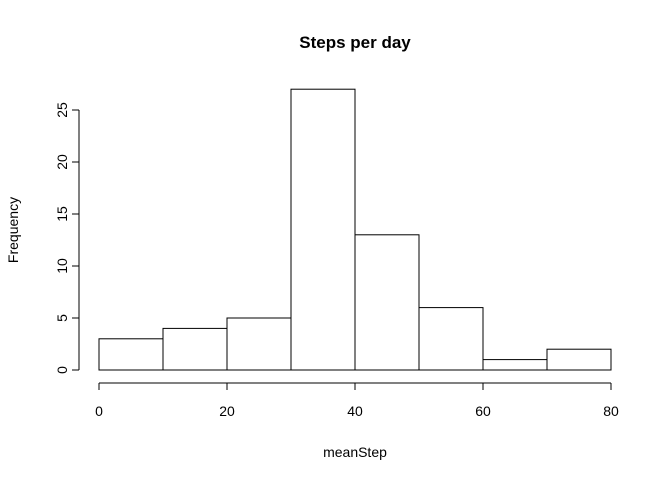  What do you see at coordinates (62, 318) in the screenshot?
I see `y-tick-label: 5` at bounding box center [62, 318].